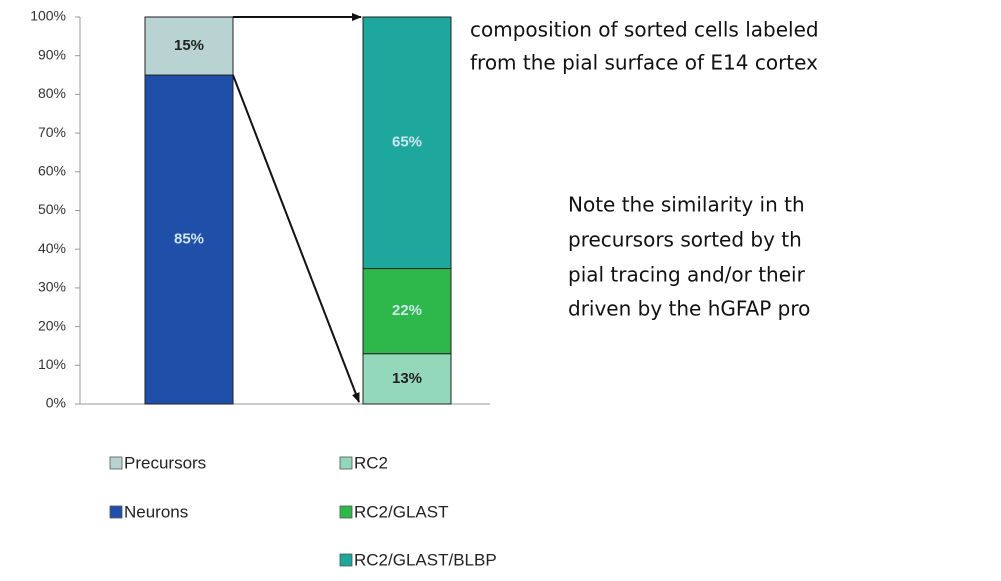 The image size is (1001, 581). I want to click on y-tick-label: 60%, so click(52, 171).